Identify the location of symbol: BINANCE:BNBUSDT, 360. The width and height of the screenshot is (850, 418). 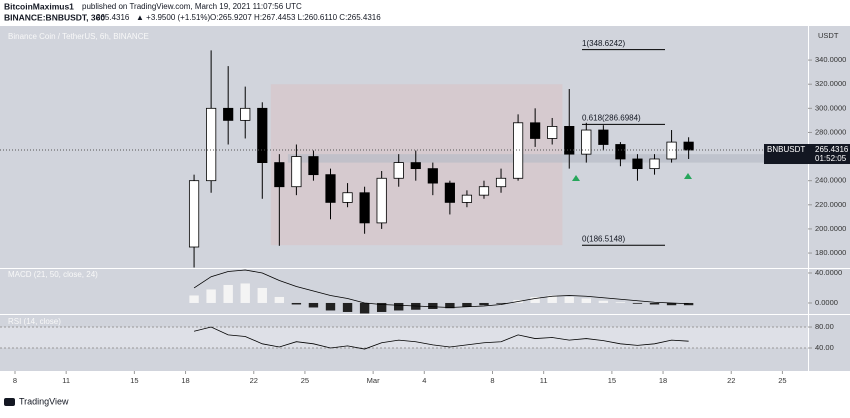
(54, 17).